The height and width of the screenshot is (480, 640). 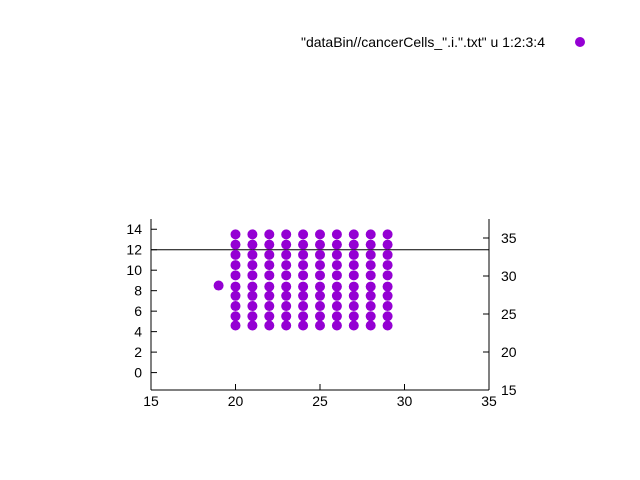 What do you see at coordinates (509, 238) in the screenshot?
I see `y-right-tick-label: 35` at bounding box center [509, 238].